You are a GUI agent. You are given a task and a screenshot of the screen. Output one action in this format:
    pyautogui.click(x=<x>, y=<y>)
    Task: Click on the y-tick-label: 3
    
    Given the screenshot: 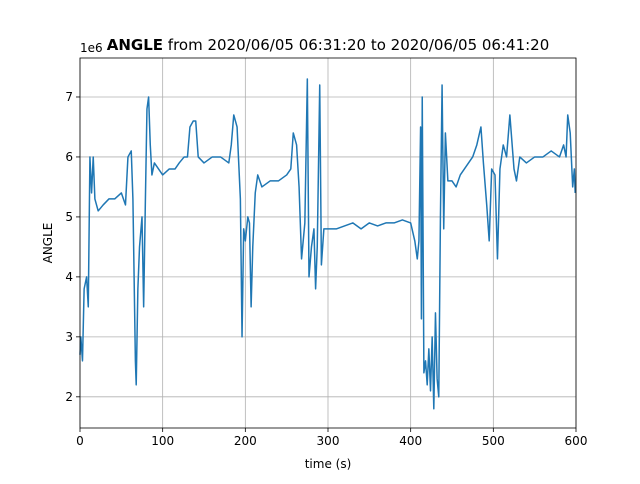 What is the action you would take?
    pyautogui.click(x=69, y=337)
    